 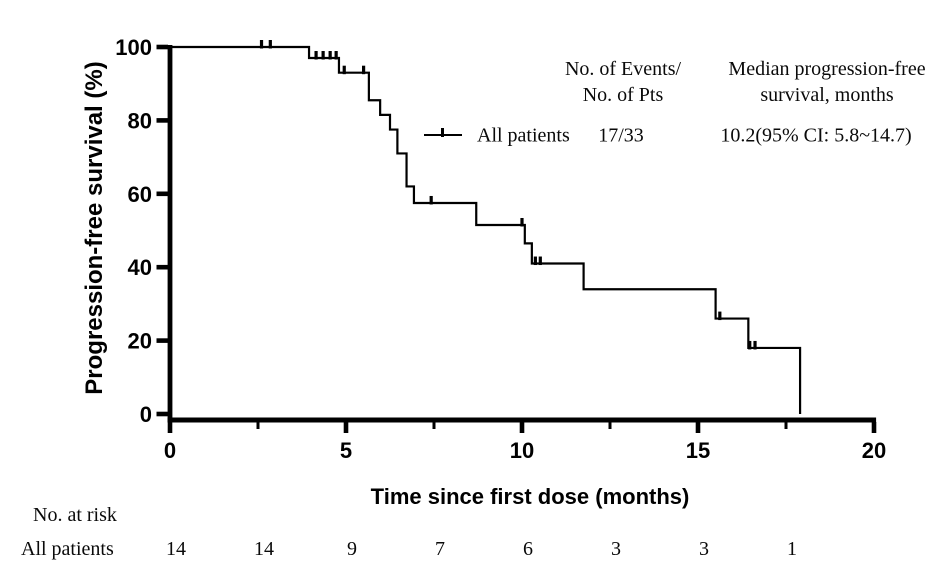 I want to click on median-column-header: Median progression-free survival, months, so click(x=826, y=82).